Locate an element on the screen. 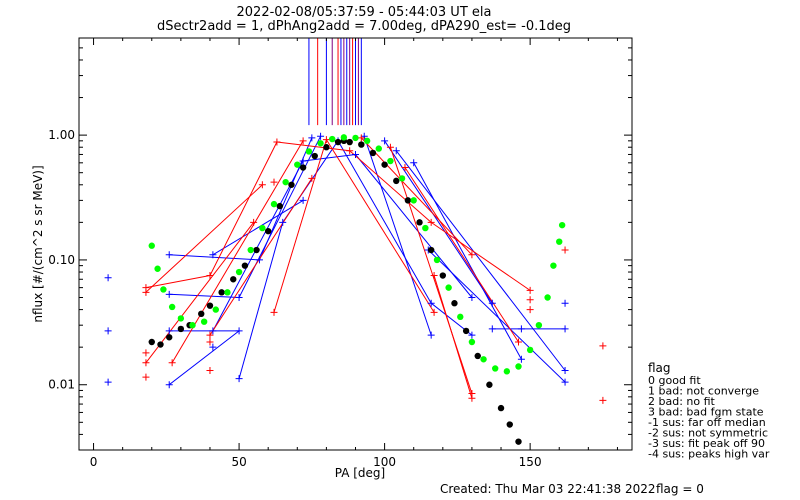  y-tick-label: 0.01 is located at coordinates (61, 385).